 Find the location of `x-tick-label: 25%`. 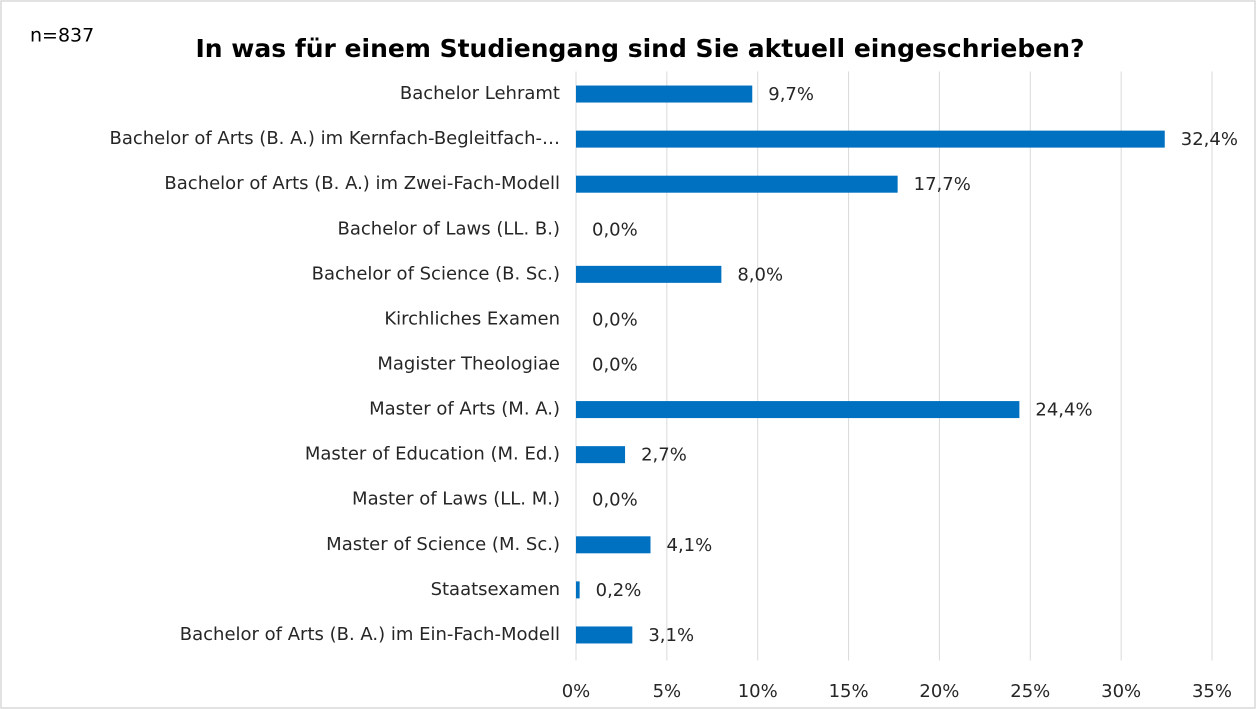

x-tick-label: 25% is located at coordinates (1030, 691).